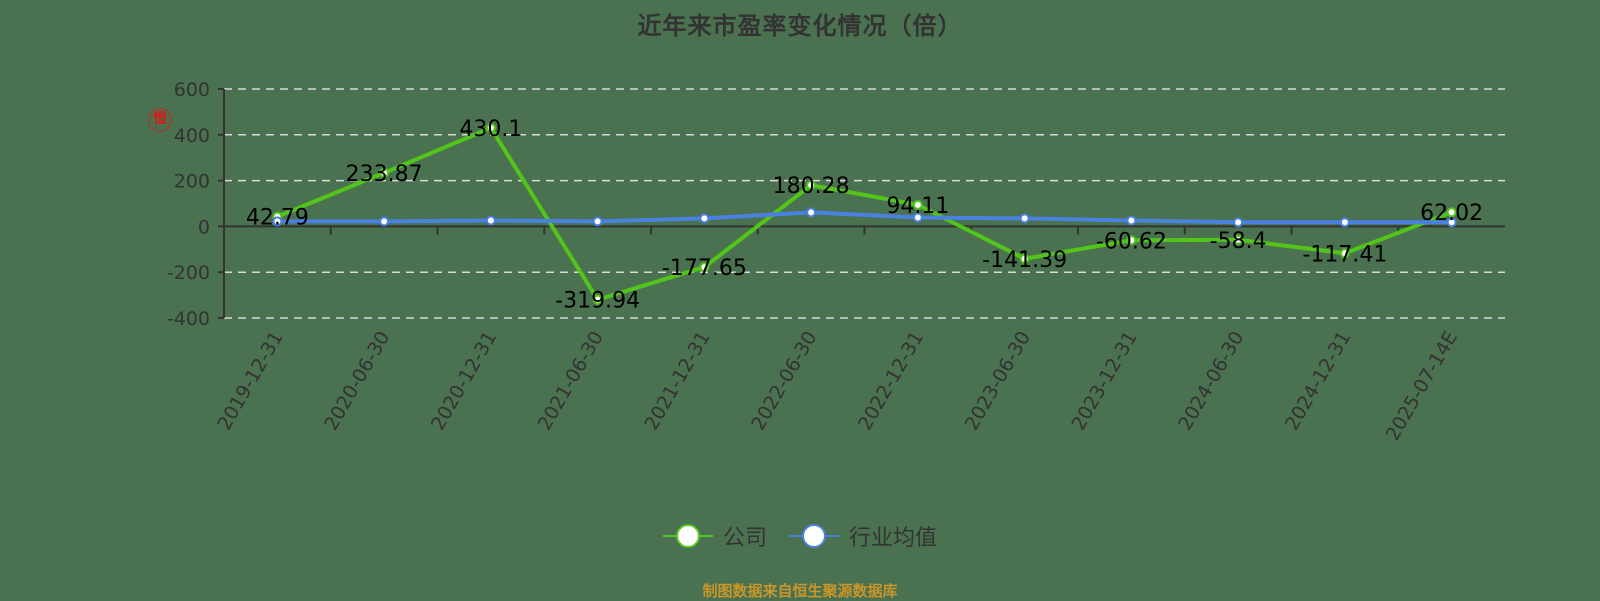 This screenshot has height=601, width=1600. Describe the element at coordinates (196, 204) in the screenshot. I see `y-axis: 600 400 200 0 -200 -400` at that location.